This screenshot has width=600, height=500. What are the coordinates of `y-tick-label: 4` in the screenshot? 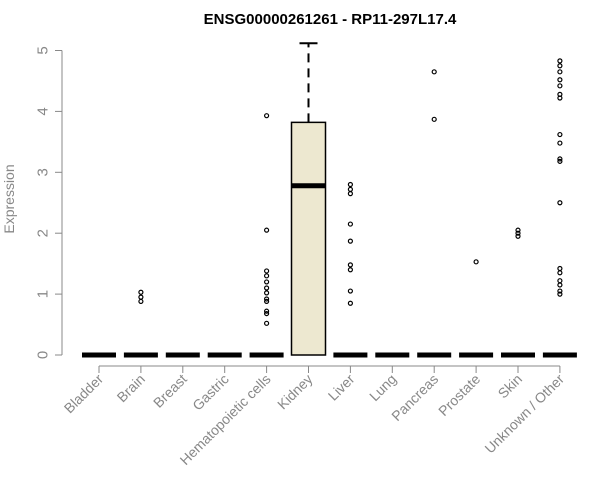 It's located at (42, 111).